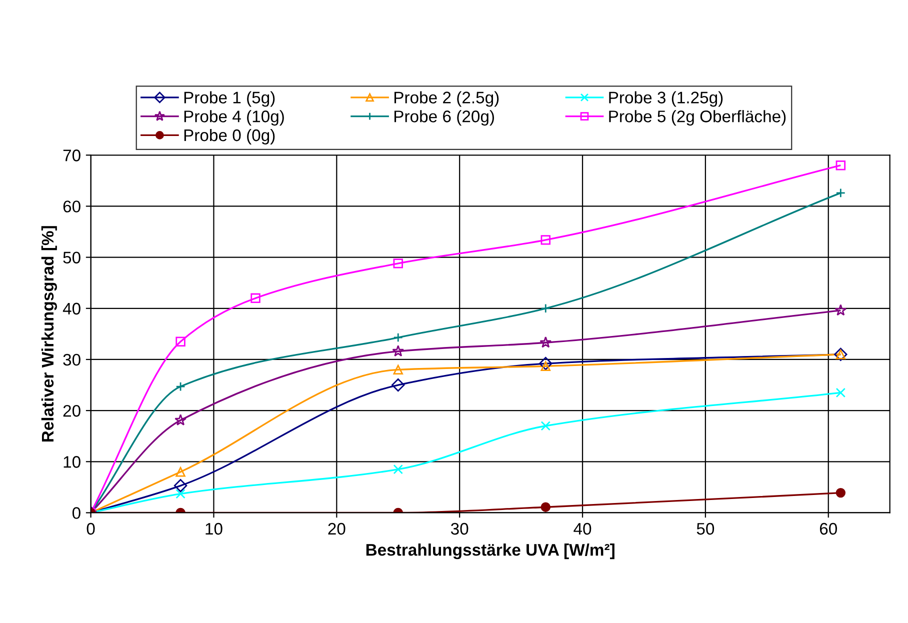 This screenshot has height=623, width=908. Describe the element at coordinates (337, 528) in the screenshot. I see `x-tick-label: 20` at that location.